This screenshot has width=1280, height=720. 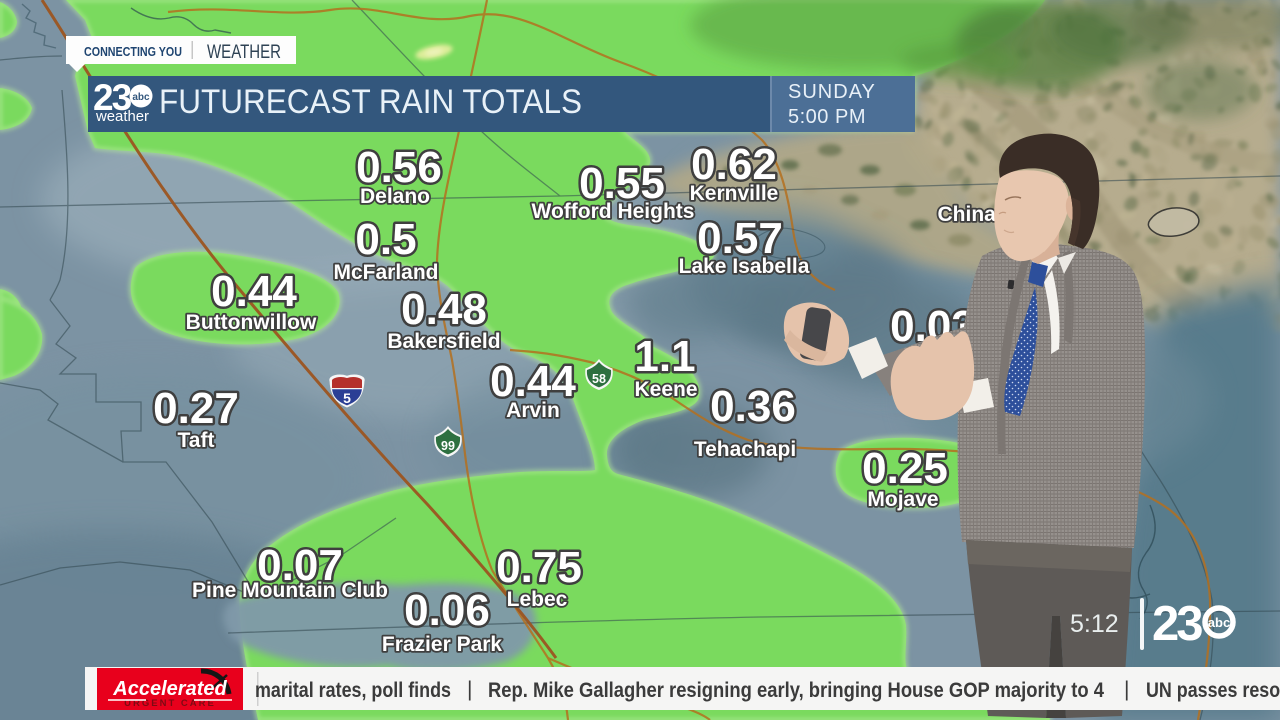 What do you see at coordinates (133, 51) in the screenshot?
I see `svg-text: CONNECTING YOU` at bounding box center [133, 51].